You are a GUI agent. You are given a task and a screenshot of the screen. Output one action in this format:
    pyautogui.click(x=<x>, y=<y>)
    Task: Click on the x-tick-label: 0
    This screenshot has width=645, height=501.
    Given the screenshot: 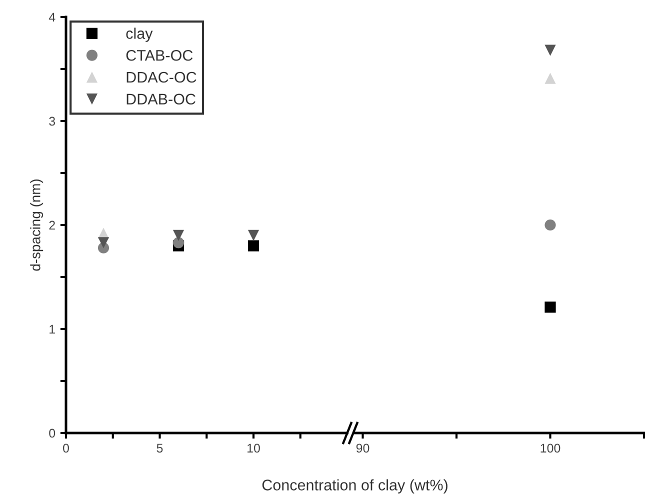 What is the action you would take?
    pyautogui.click(x=66, y=448)
    